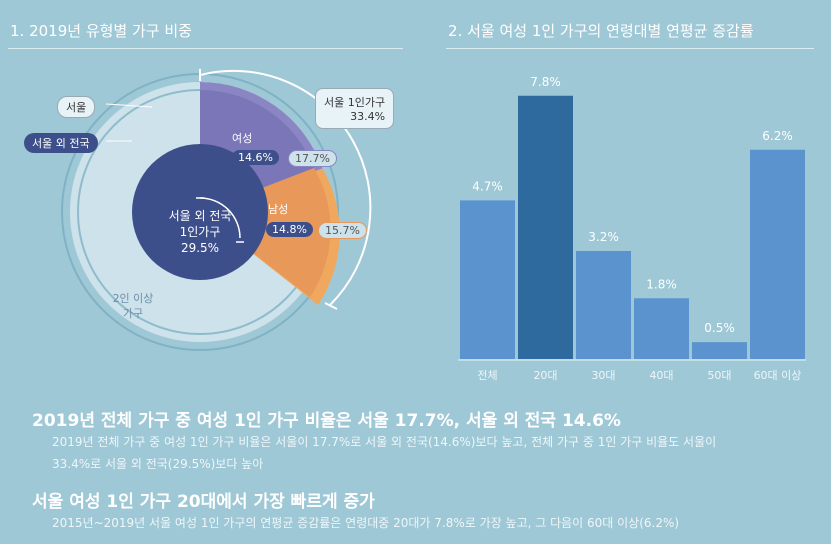  I want to click on male-label: 남성, so click(278, 209).